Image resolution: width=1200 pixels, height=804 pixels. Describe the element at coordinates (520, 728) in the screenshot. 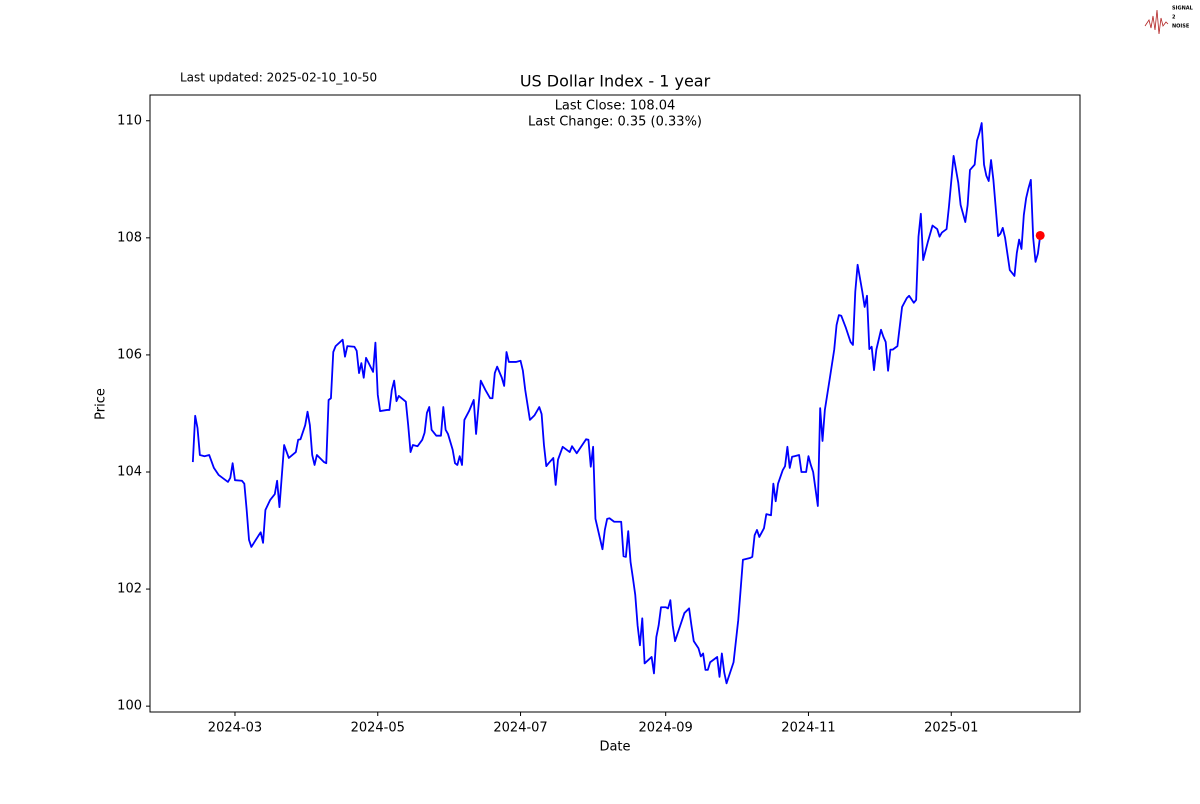

I see `x-tick-label: 2024-07` at that location.